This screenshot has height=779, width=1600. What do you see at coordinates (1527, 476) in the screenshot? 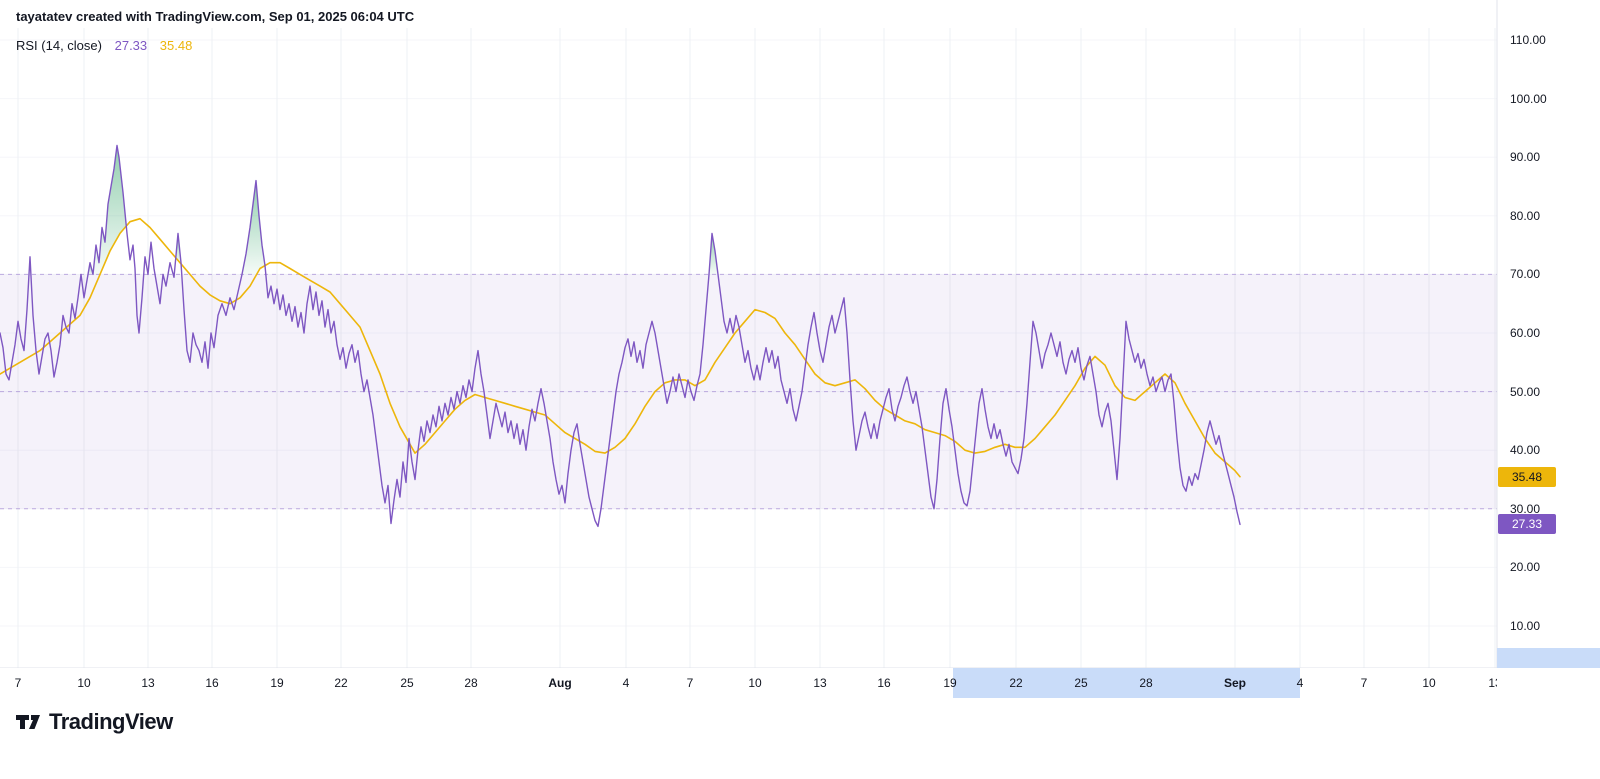
I see `ma-value-badge: 35.48` at bounding box center [1527, 476].